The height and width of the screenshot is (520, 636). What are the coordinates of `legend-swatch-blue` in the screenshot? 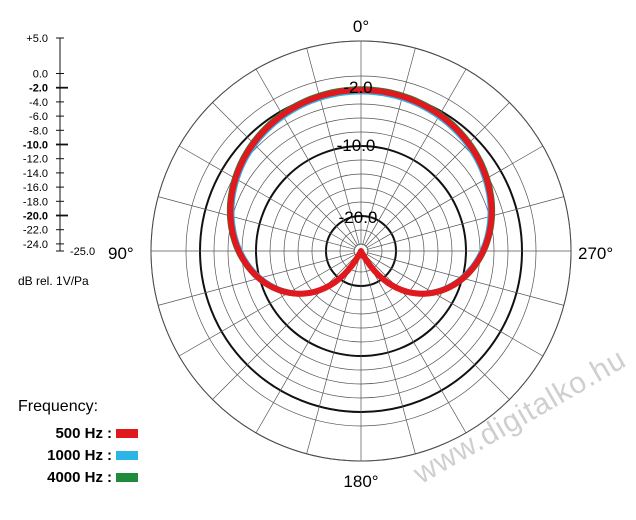 It's located at (127, 455).